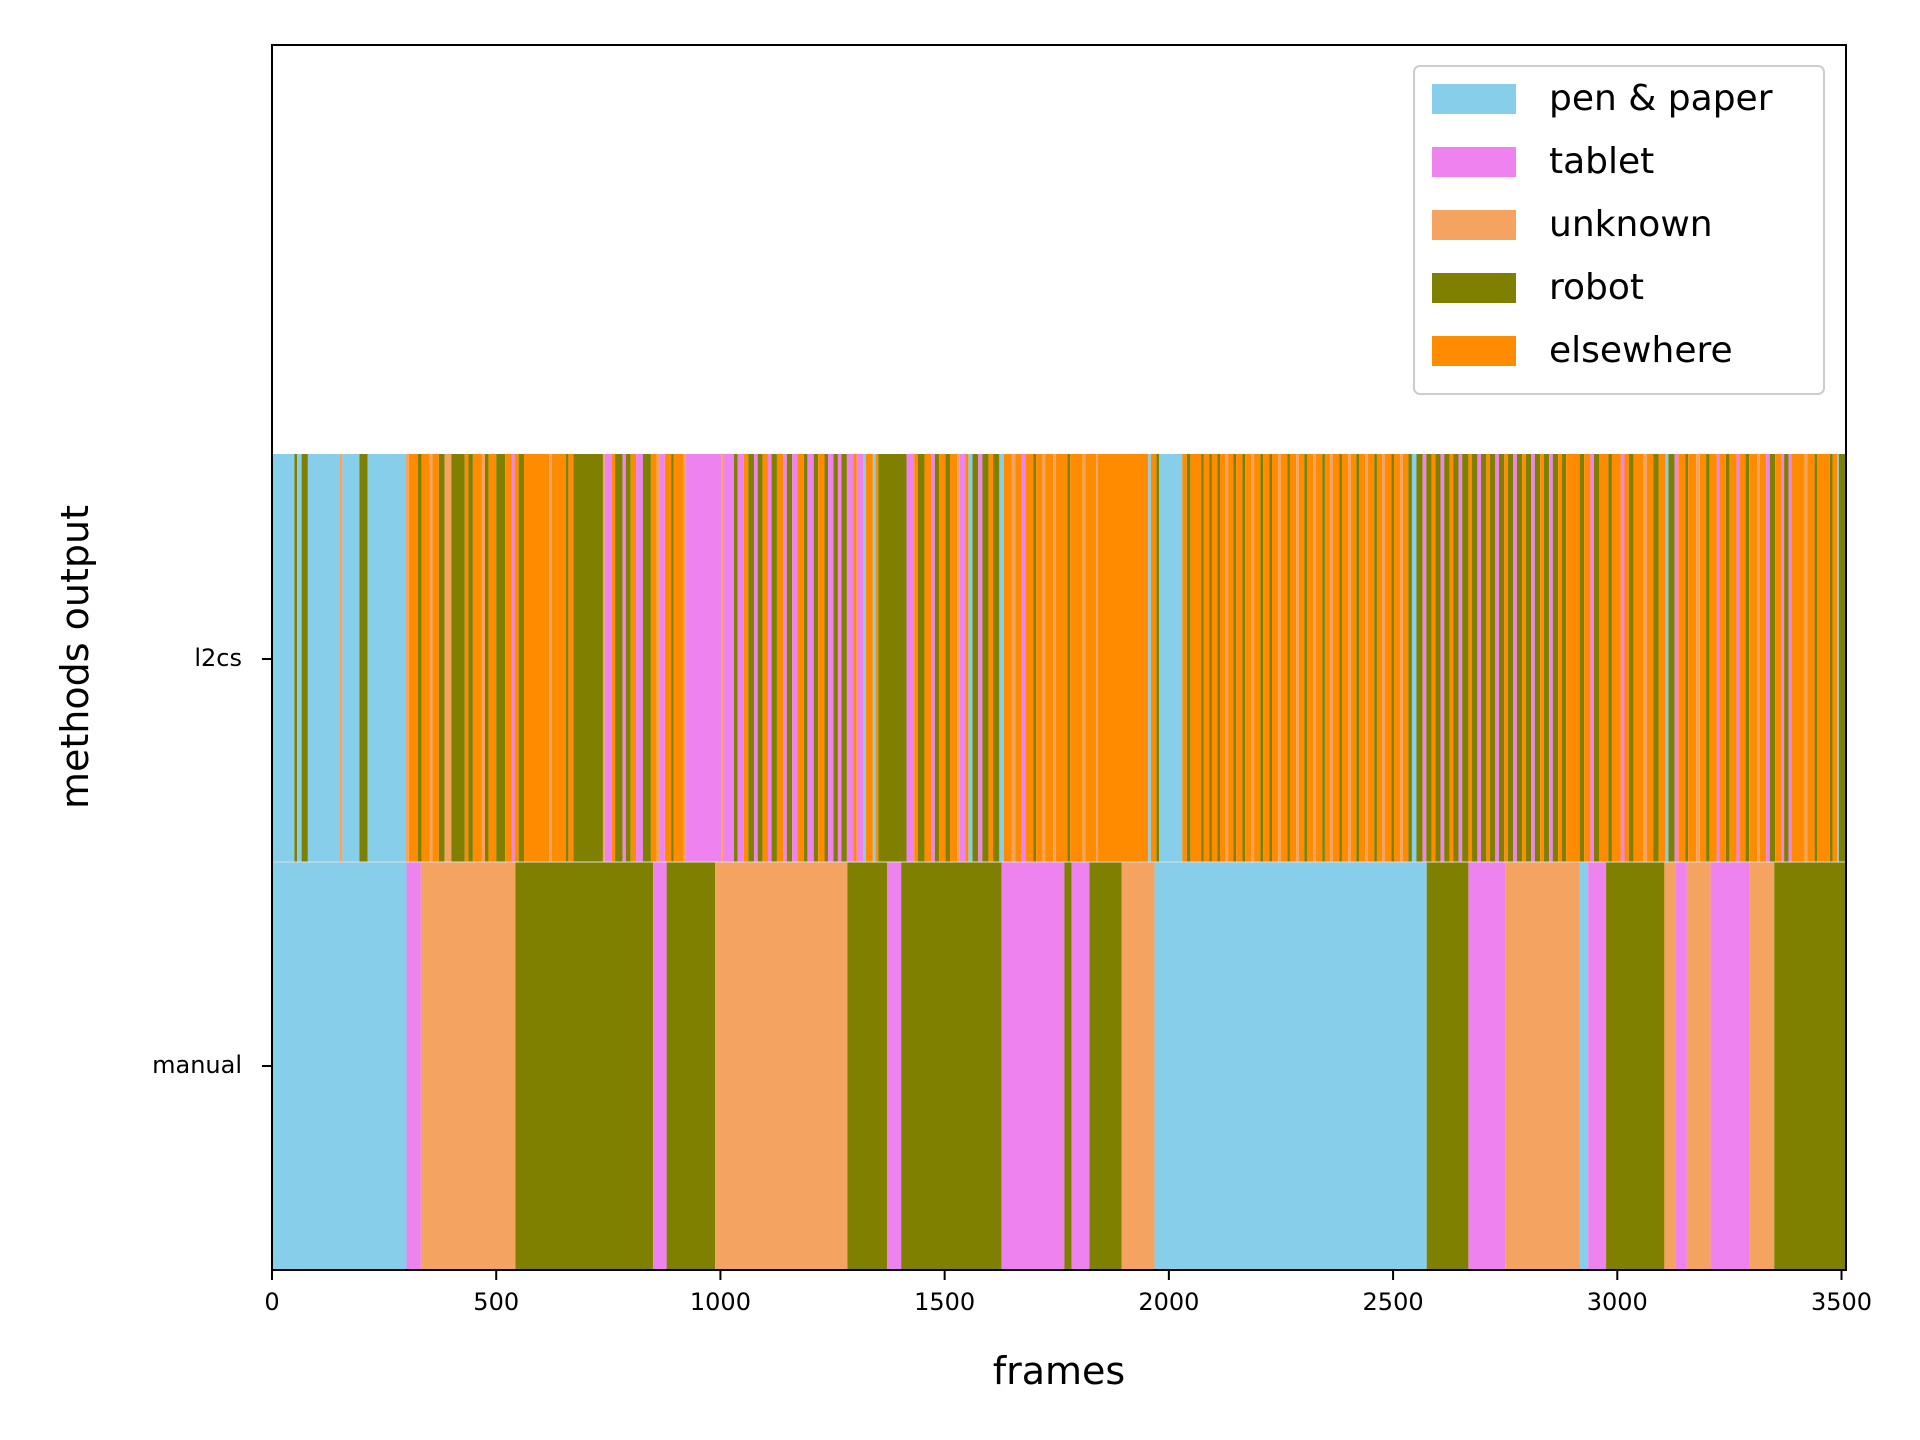  What do you see at coordinates (1068, 1293) in the screenshot?
I see `x-axis: 0 500 1000 1500 2000 2500 3000 3500` at bounding box center [1068, 1293].